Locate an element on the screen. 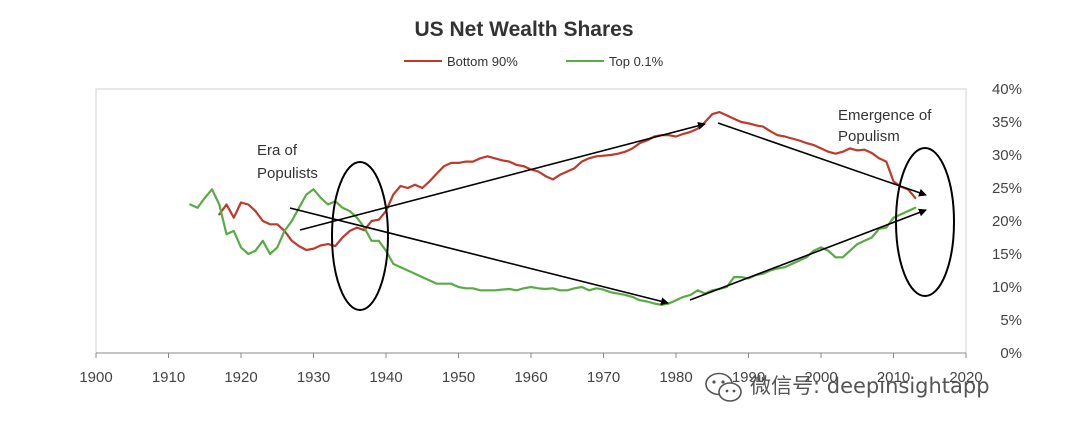 This screenshot has height=434, width=1080. x-tick-label: 2020 is located at coordinates (965, 377).